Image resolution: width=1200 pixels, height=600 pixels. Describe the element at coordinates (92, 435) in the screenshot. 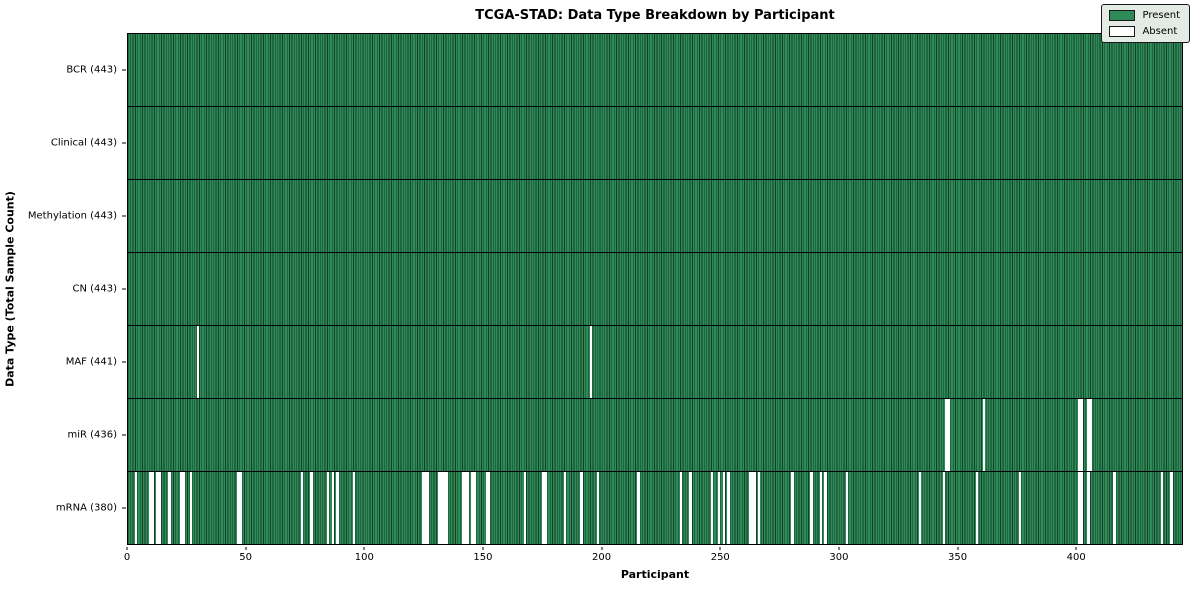

I see `y-tick-label-mir: miR (436)` at that location.